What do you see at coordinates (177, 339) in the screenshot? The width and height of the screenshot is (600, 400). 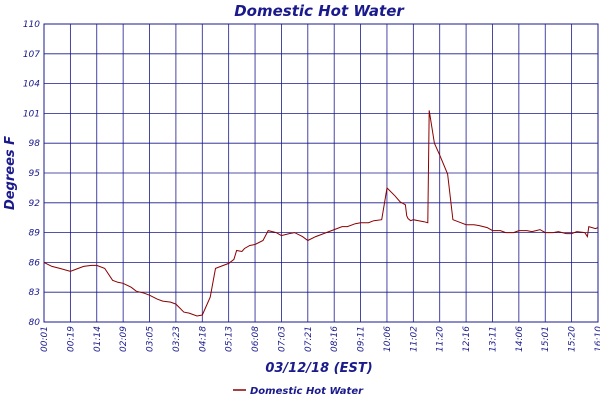 I see `x-tick-label: 03:23` at bounding box center [177, 339].